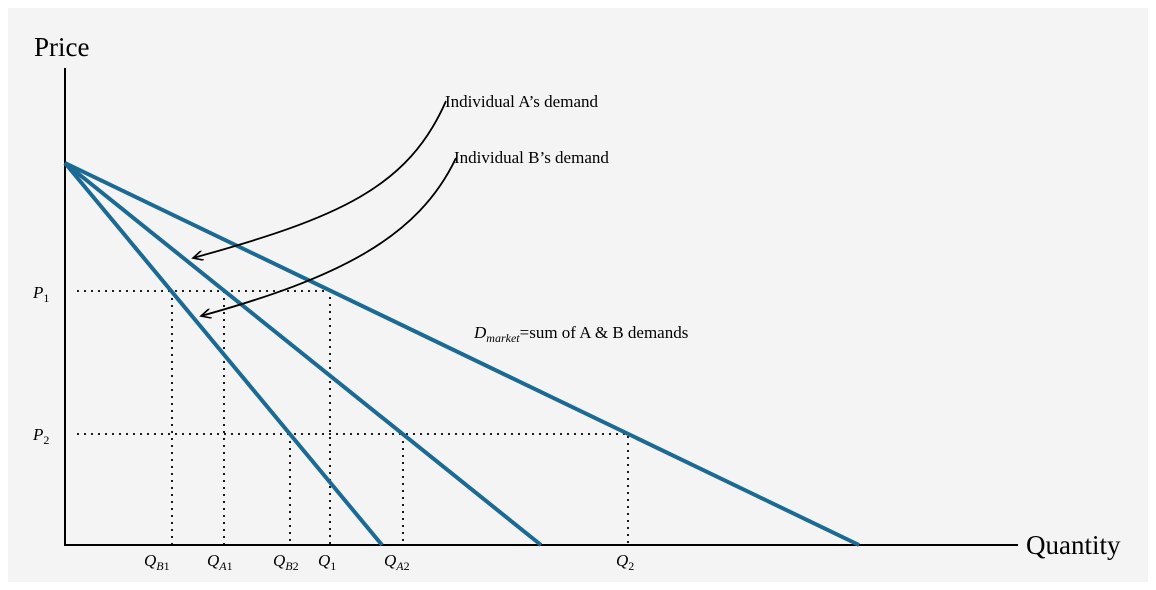  Describe the element at coordinates (531, 157) in the screenshot. I see `demand-b-label: Individual B’s demand` at that location.